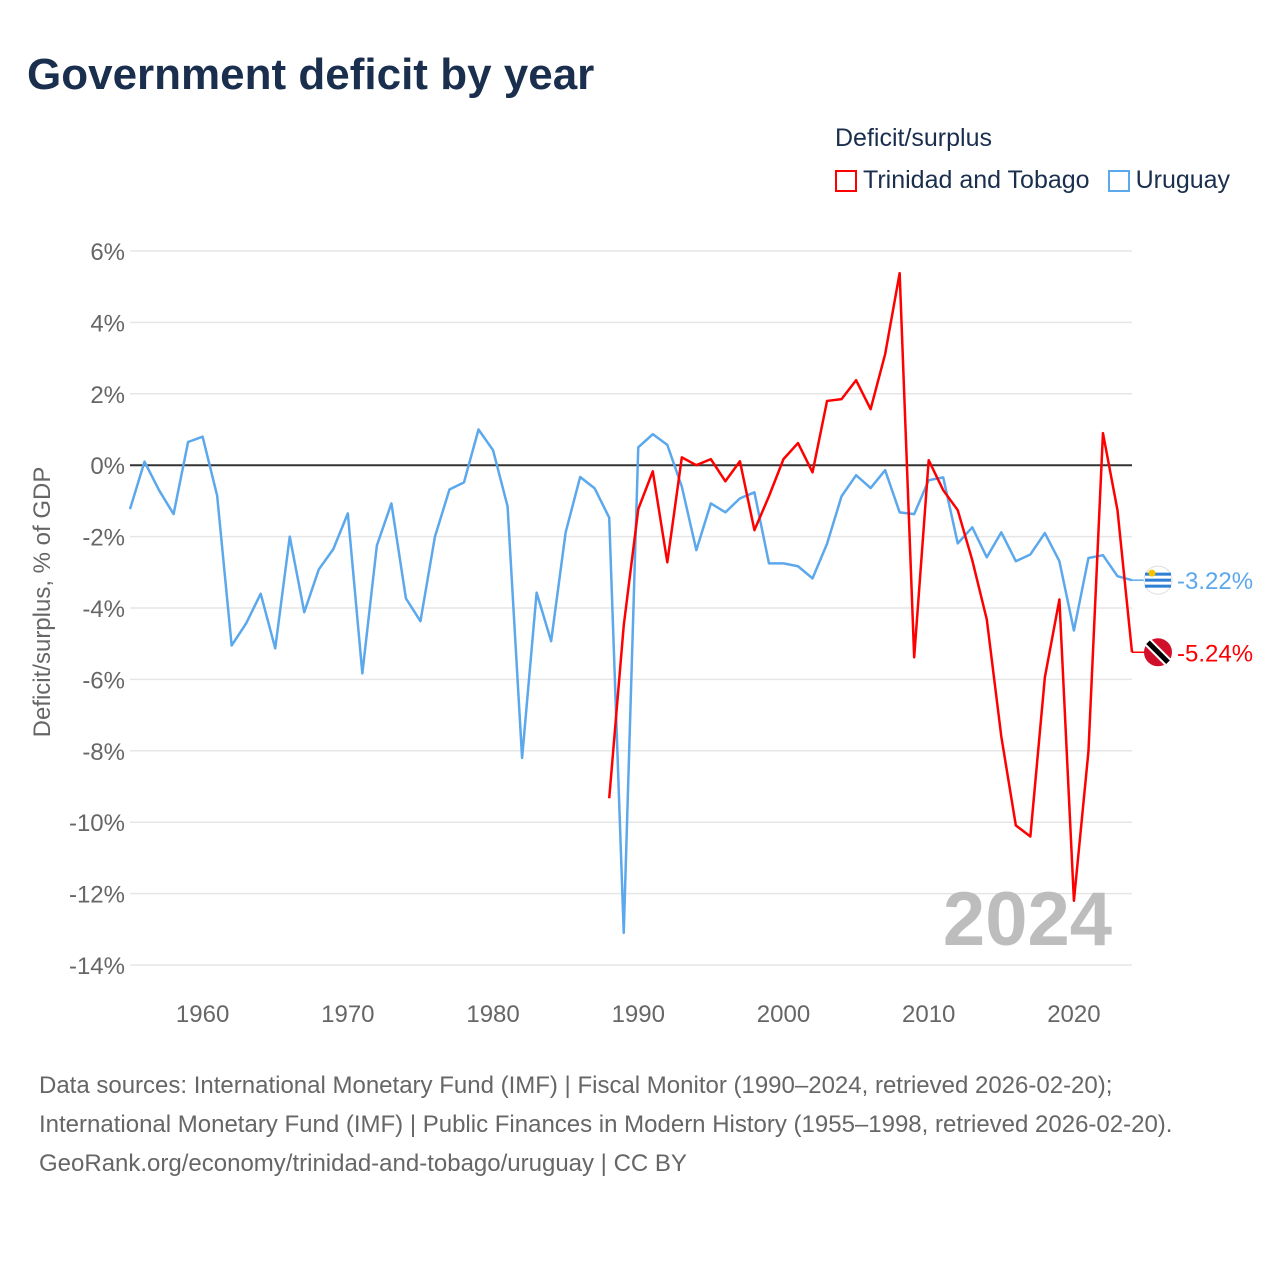 This screenshot has width=1280, height=1280. Describe the element at coordinates (202, 1014) in the screenshot. I see `x-tick-label: 1960` at that location.